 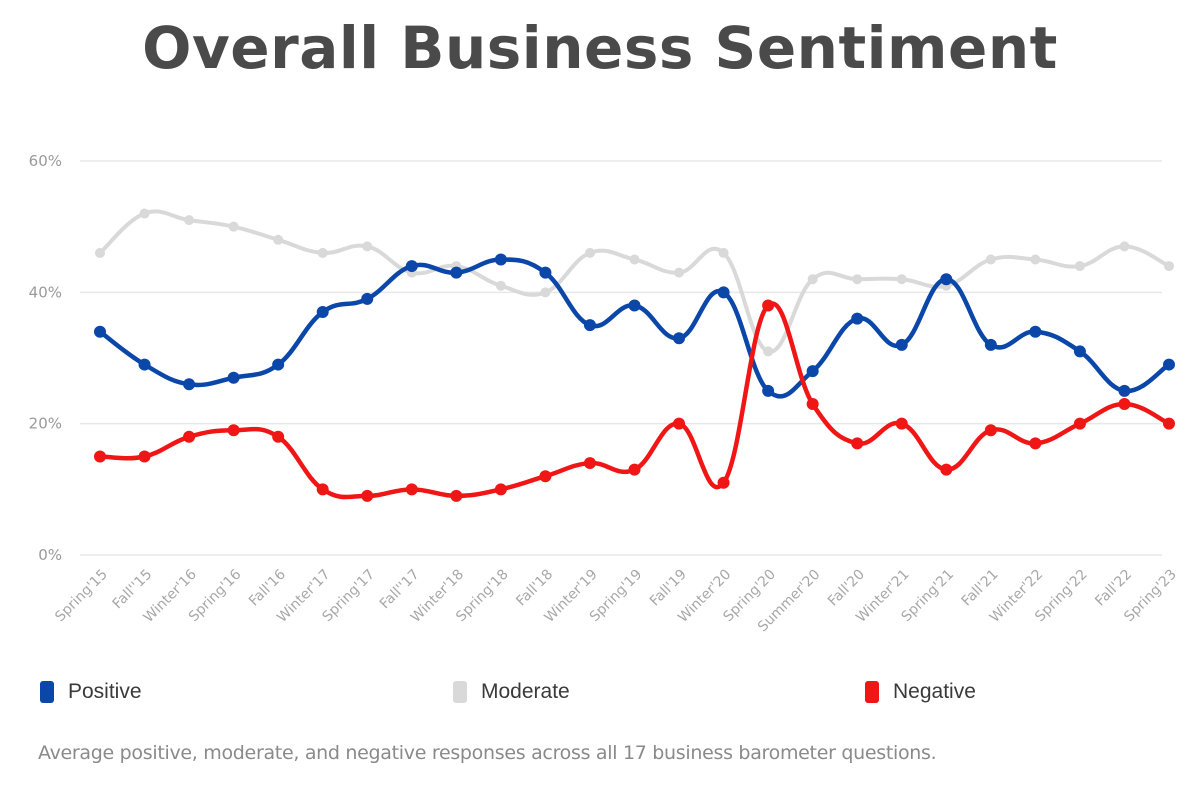 What do you see at coordinates (872, 692) in the screenshot?
I see `legend-swatch-negative` at bounding box center [872, 692].